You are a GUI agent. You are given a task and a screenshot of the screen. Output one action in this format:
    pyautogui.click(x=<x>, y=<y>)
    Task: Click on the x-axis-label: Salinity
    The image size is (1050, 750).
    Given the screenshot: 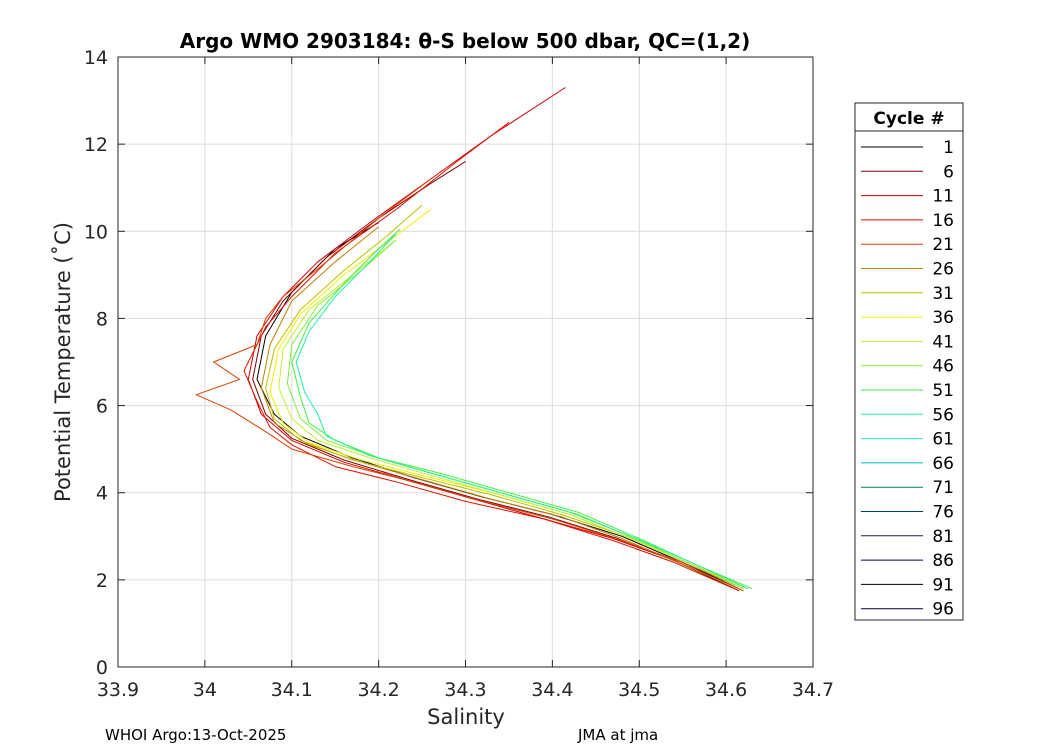 What is the action you would take?
    pyautogui.click(x=466, y=717)
    